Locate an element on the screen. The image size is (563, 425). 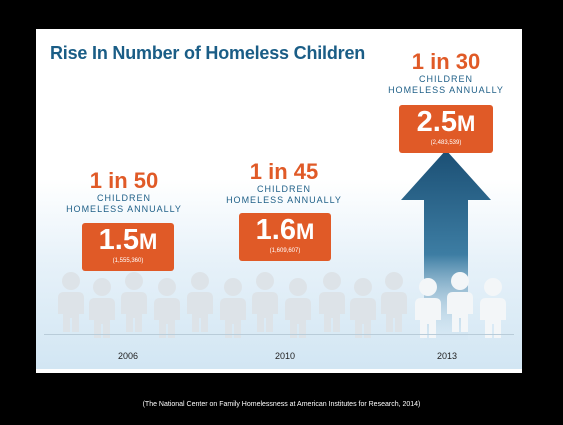
count-exact: (1,555,360) is located at coordinates (128, 261).